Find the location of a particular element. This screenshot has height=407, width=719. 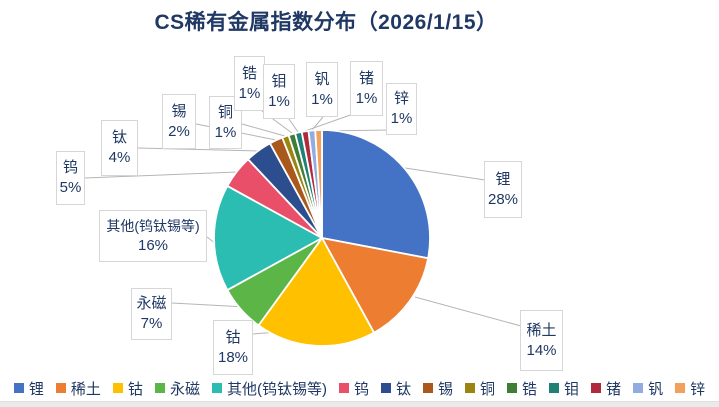

data-label-category: 锂 is located at coordinates (503, 179).